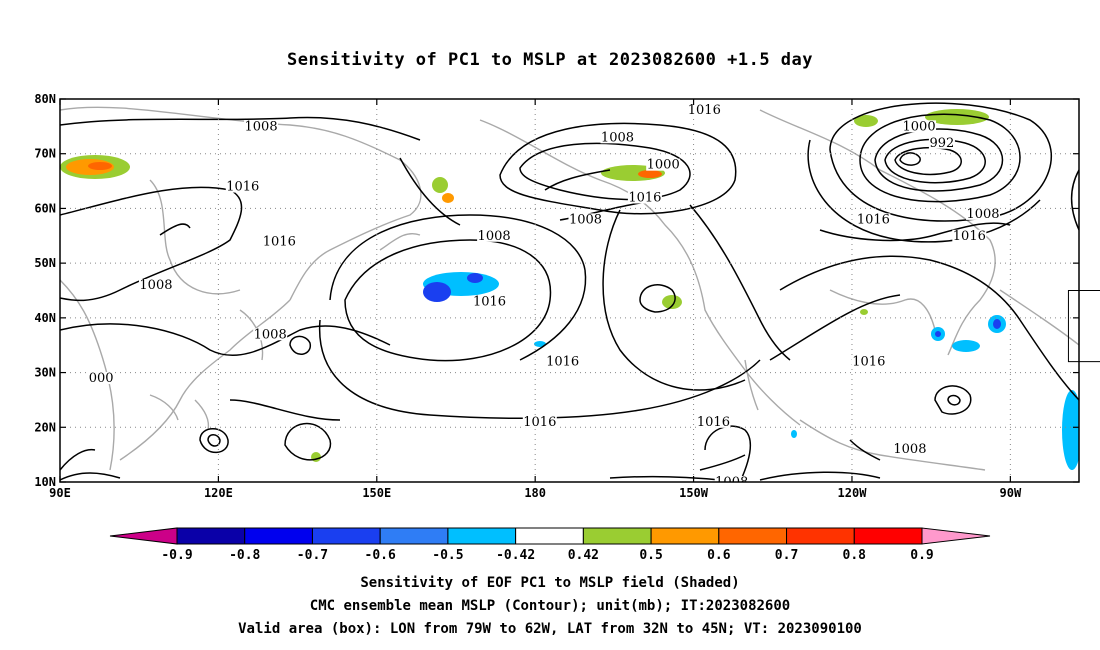 The height and width of the screenshot is (650, 1100). Describe the element at coordinates (376, 493) in the screenshot. I see `lon-tick-label: 150E` at that location.